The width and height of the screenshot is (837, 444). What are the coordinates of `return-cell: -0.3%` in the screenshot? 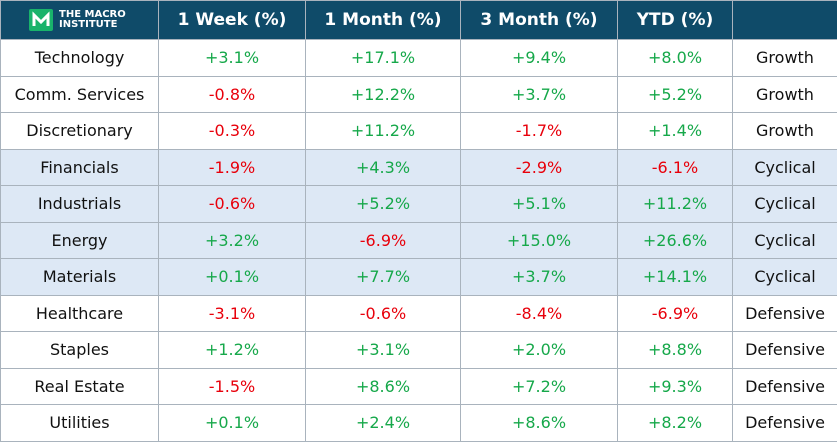 It's located at (232, 131).